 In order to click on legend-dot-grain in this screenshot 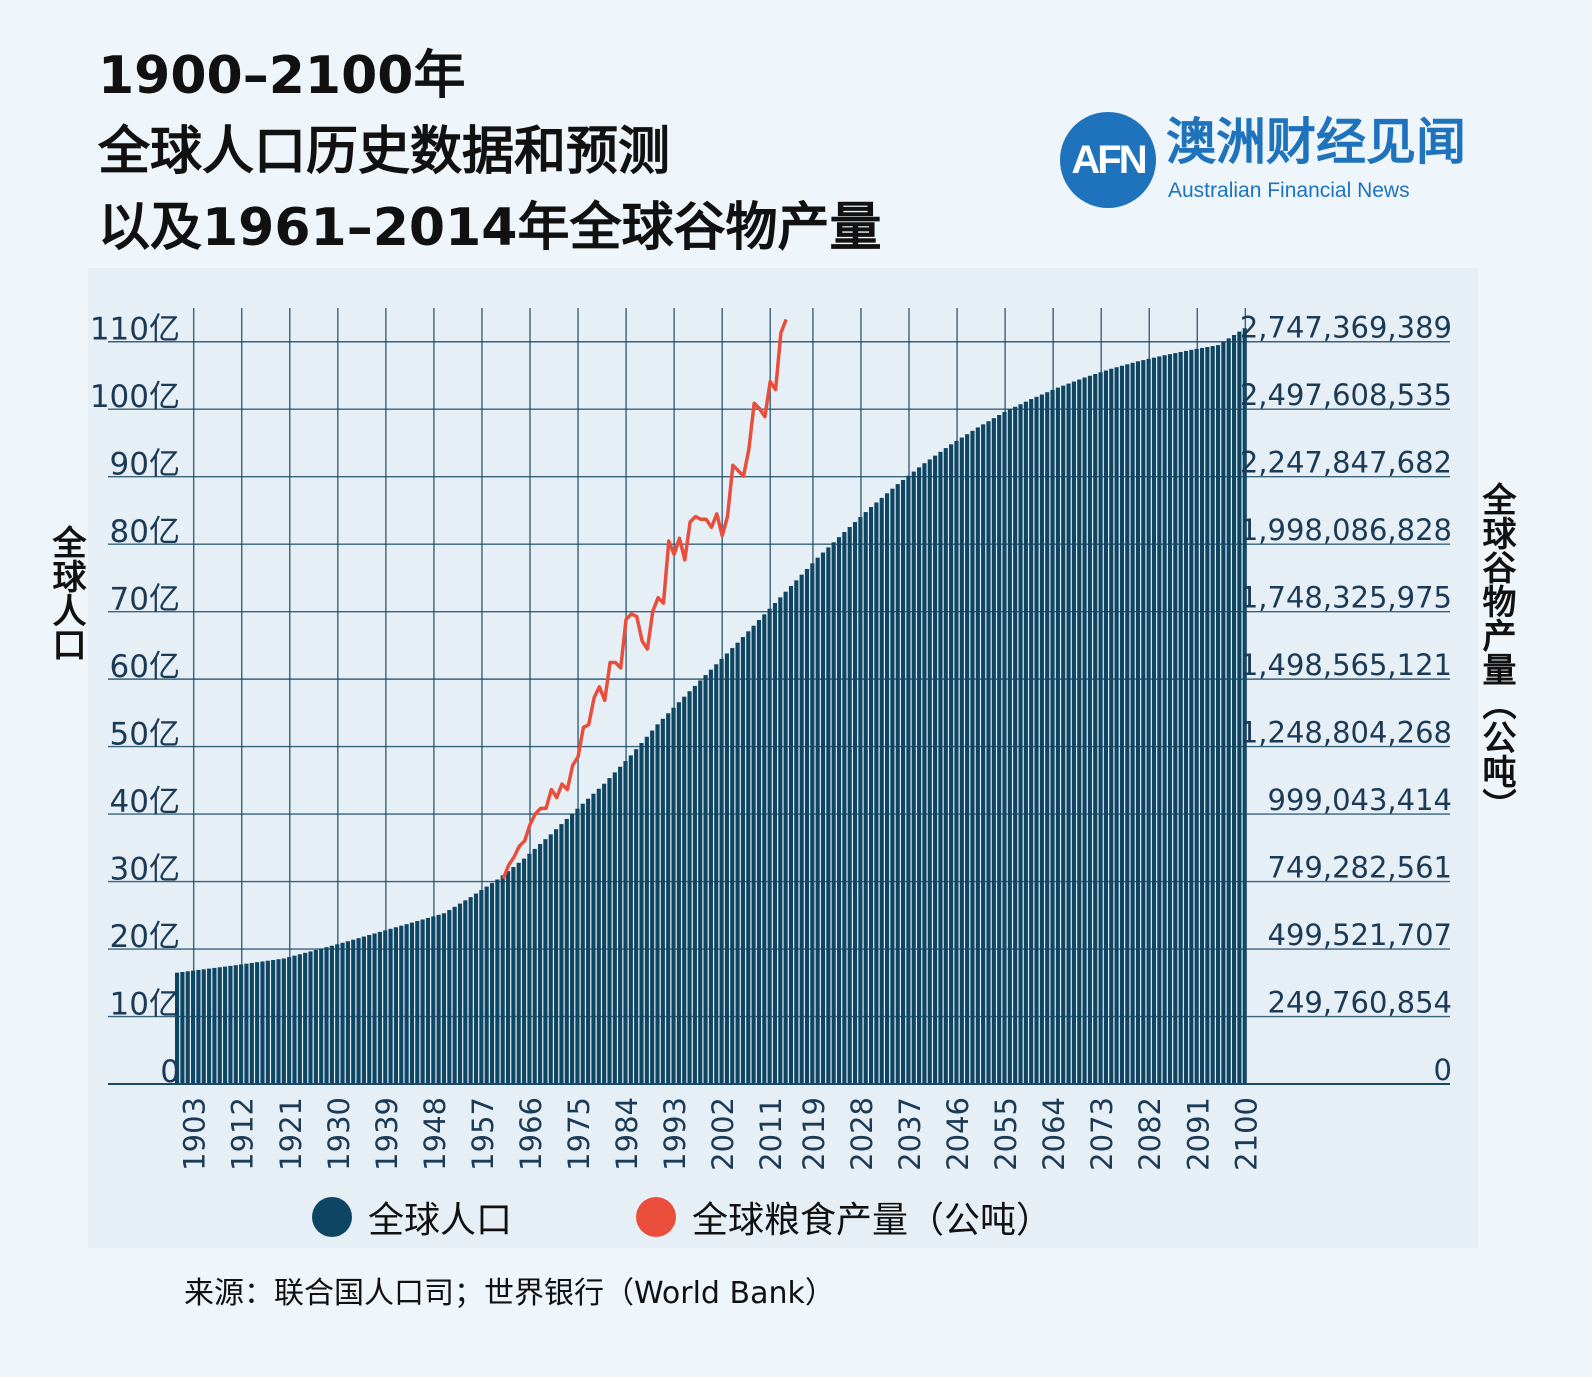, I will do `click(656, 1217)`.